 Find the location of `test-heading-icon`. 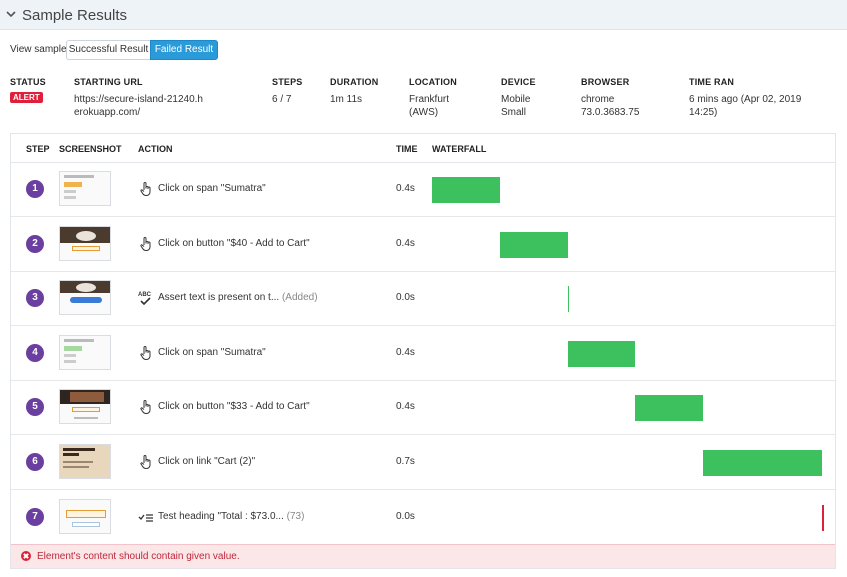

test-heading-icon is located at coordinates (146, 517).